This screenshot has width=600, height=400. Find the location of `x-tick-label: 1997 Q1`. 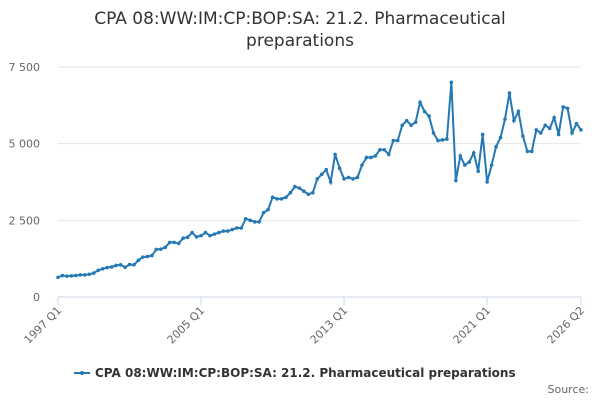

x-tick-label: 1997 Q1 is located at coordinates (43, 325).